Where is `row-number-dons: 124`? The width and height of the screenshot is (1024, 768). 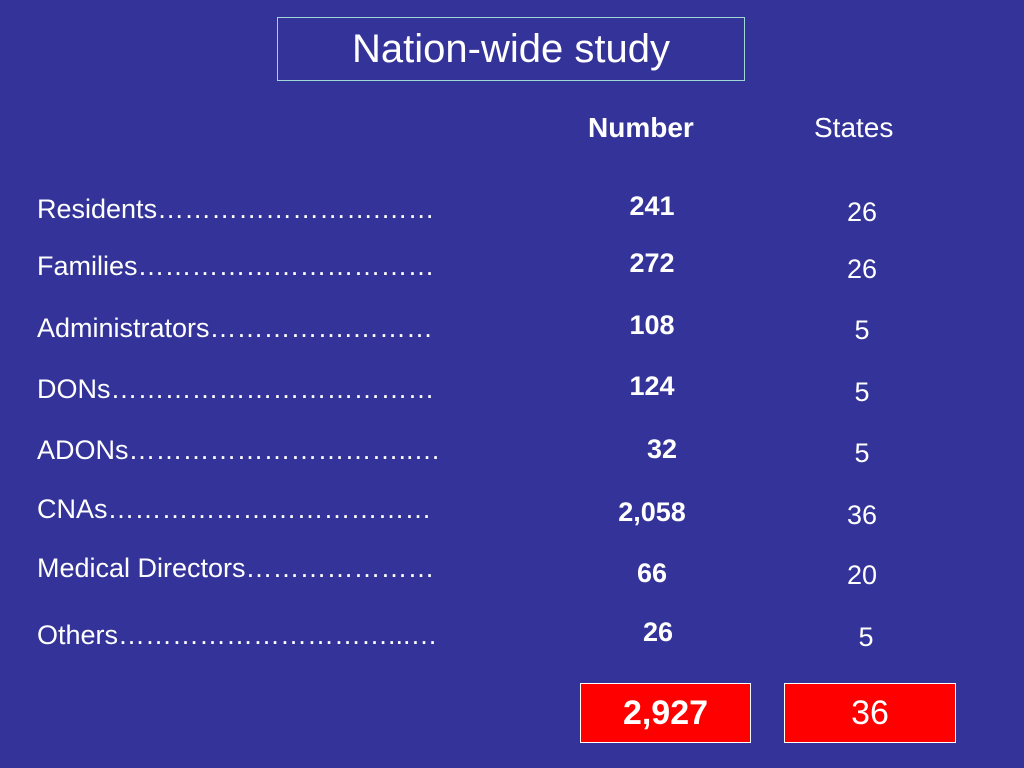
row-number-dons: 124 is located at coordinates (652, 386).